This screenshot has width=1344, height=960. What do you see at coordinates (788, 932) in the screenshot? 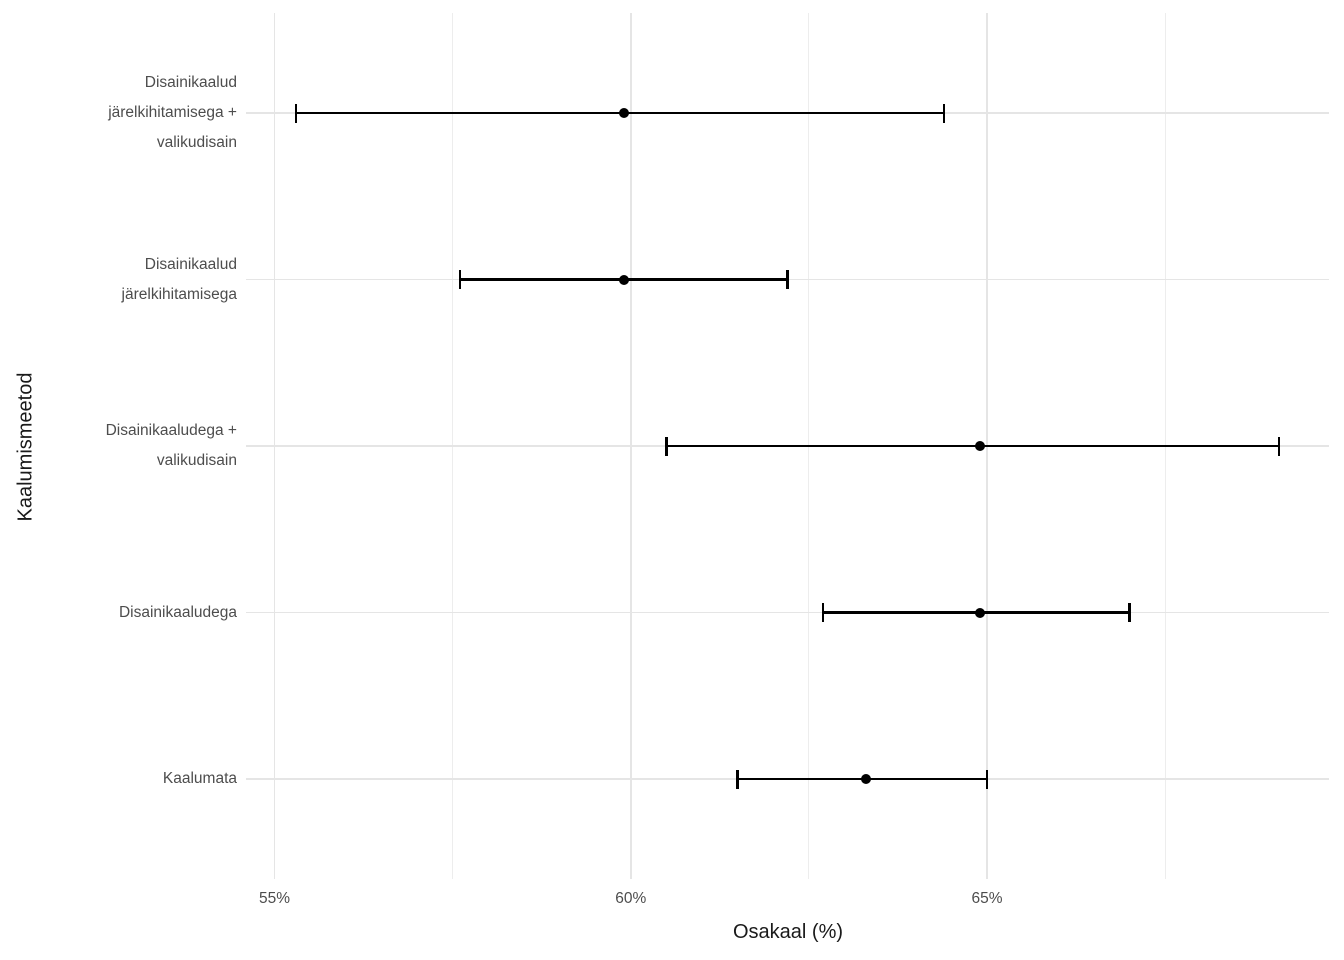
I see `x-axis-title: Osakaal (%)` at bounding box center [788, 932].